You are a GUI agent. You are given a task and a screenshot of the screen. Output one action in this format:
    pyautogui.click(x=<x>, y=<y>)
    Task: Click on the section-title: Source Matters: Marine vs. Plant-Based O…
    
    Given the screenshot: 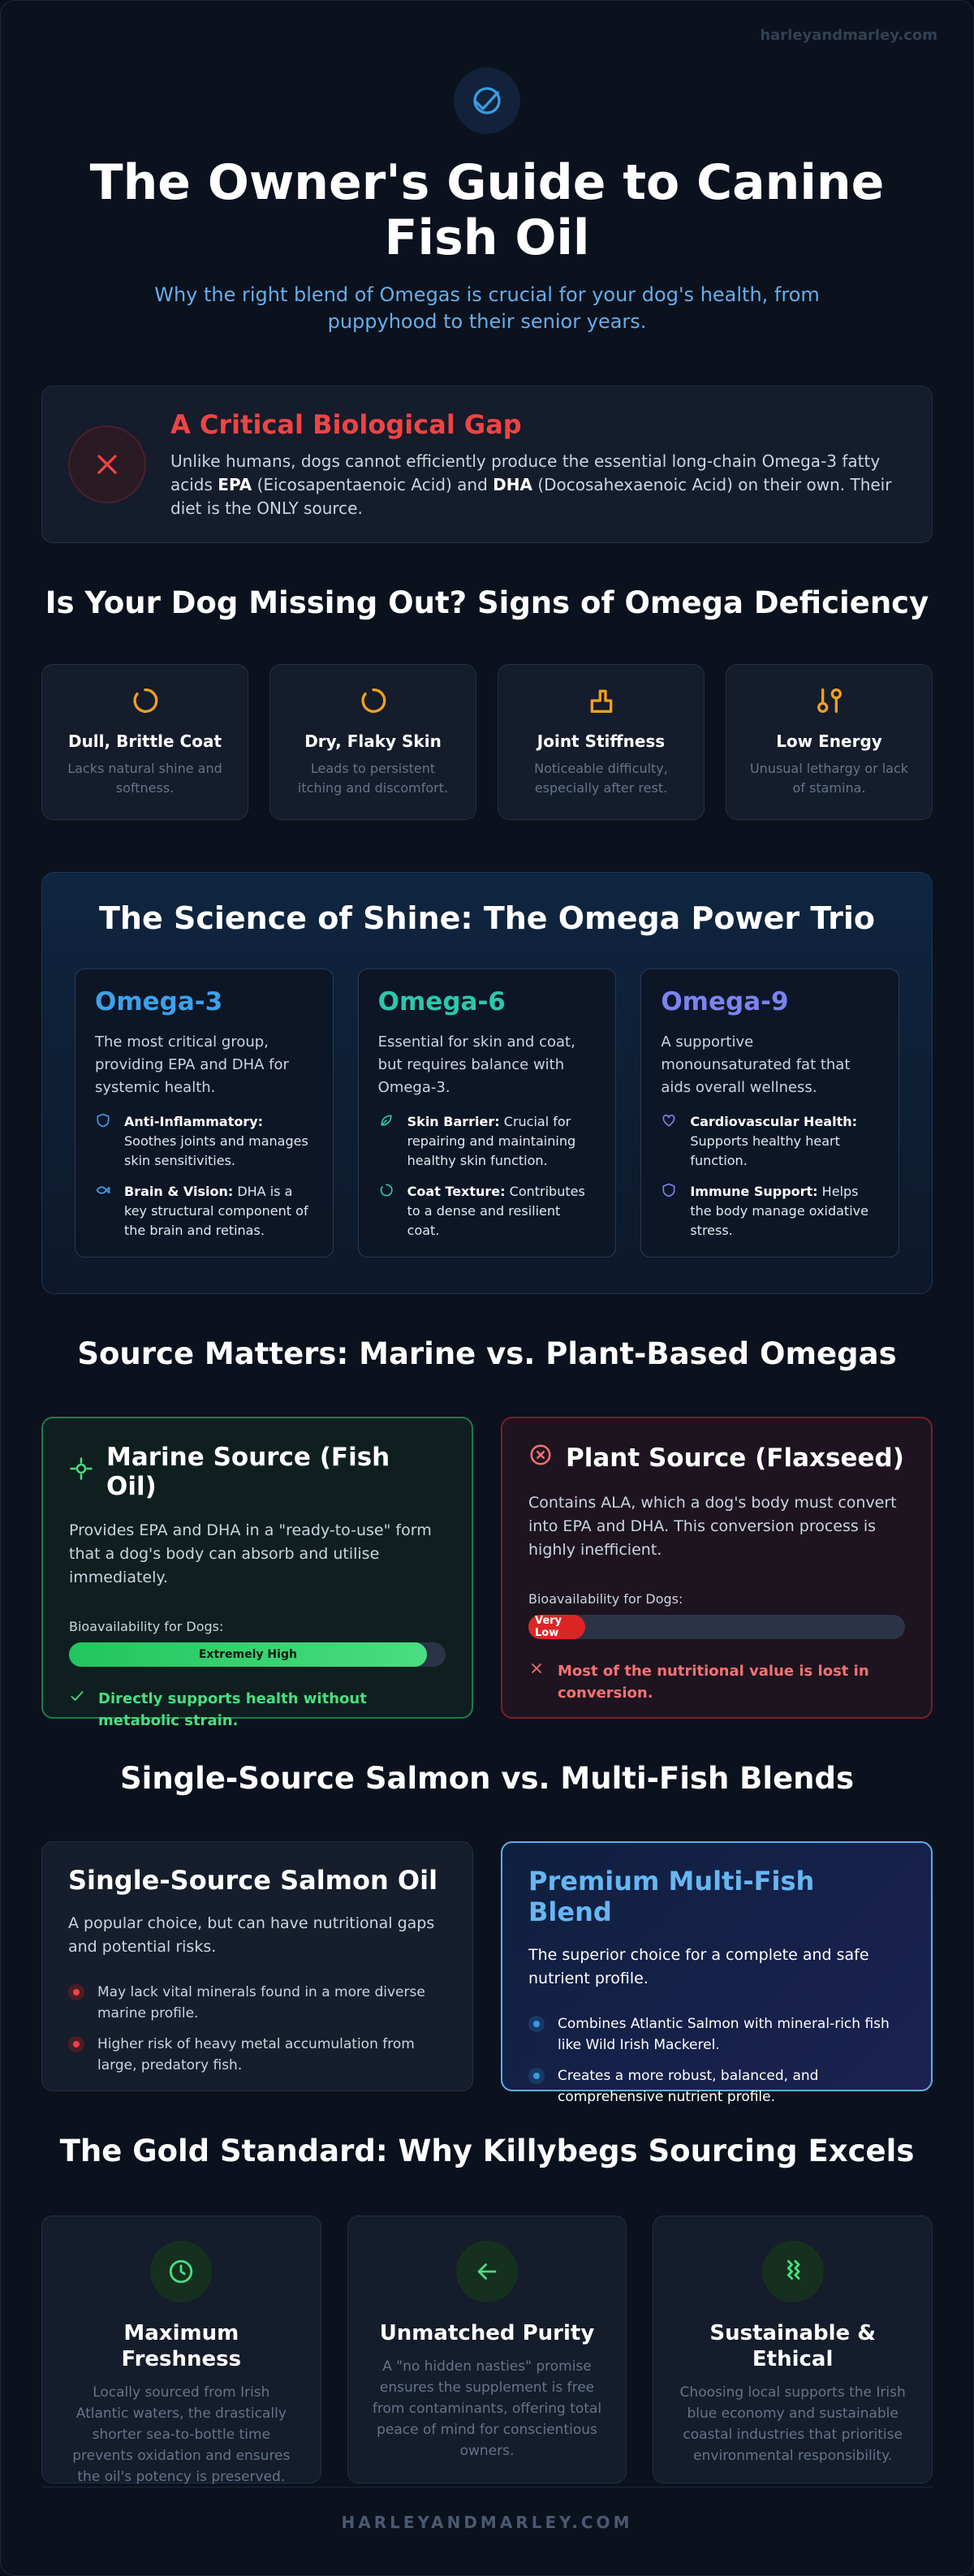 What is the action you would take?
    pyautogui.click(x=487, y=1353)
    